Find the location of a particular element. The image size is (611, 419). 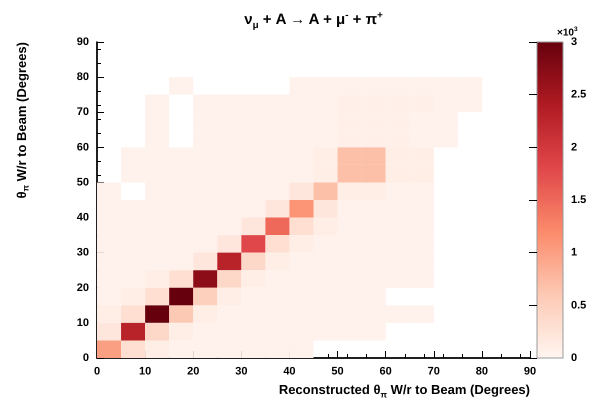

y-tick-label: 90 is located at coordinates (82, 42).